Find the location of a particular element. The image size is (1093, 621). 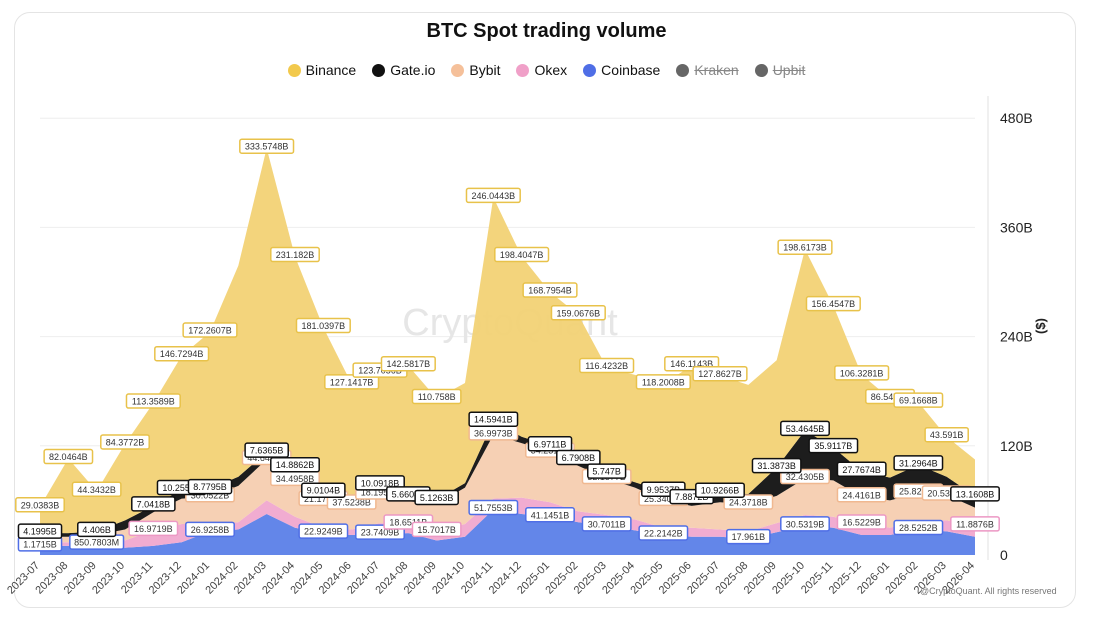

data-label-binance: 146.7294B is located at coordinates (182, 353).